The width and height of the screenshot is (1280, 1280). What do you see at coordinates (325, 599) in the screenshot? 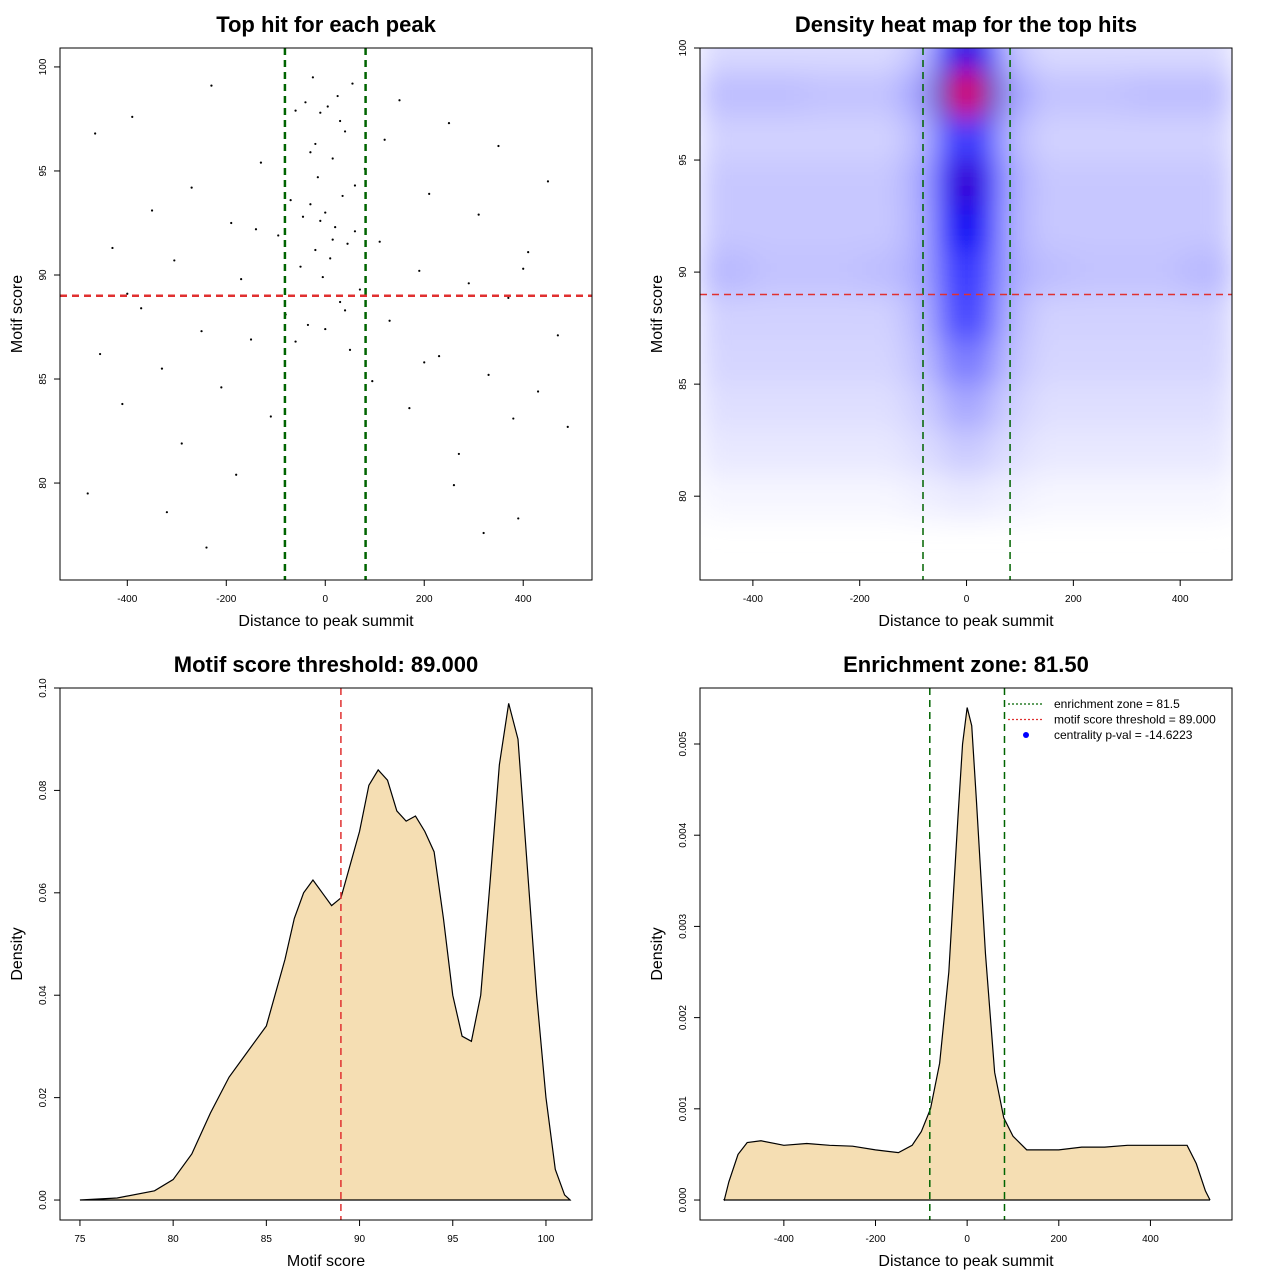
I see `x-tick-label: 0` at bounding box center [325, 599].